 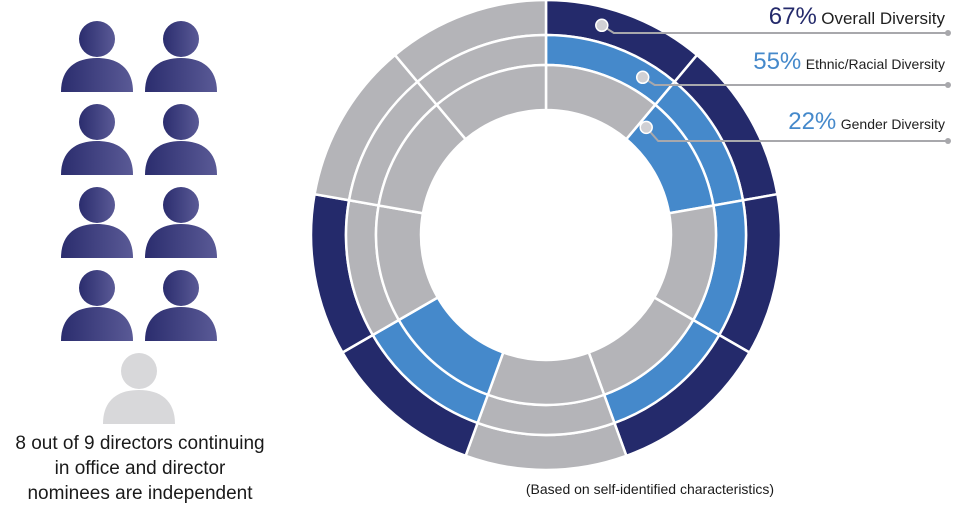 What do you see at coordinates (140, 493) in the screenshot?
I see `caption-line-3: nominees are independent` at bounding box center [140, 493].